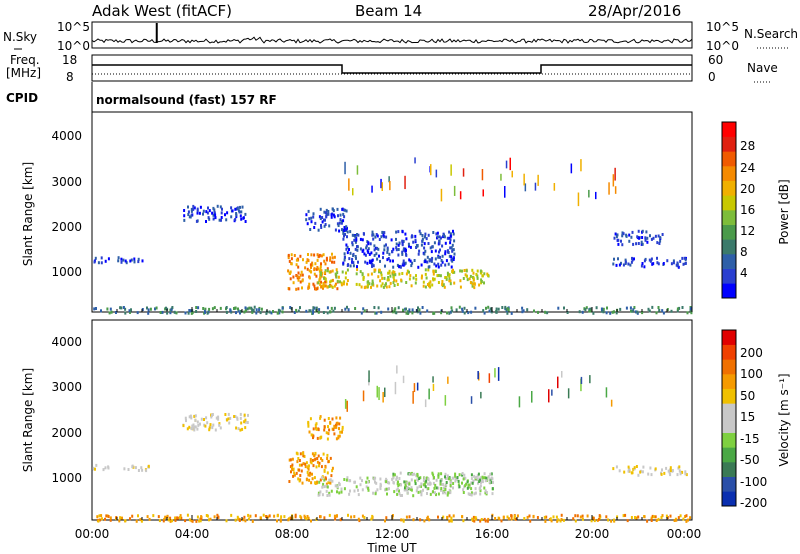  What do you see at coordinates (729, 425) in the screenshot?
I see `velocity-cbar-swatch` at bounding box center [729, 425].